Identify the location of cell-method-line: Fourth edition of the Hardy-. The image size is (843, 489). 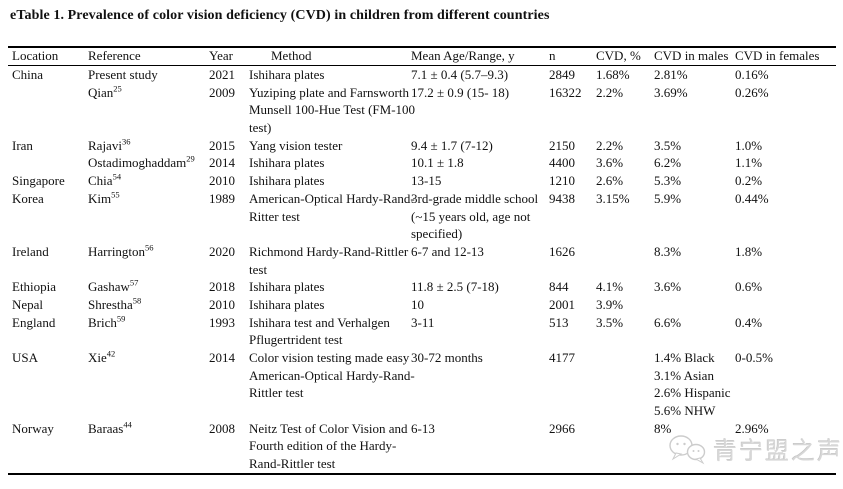
(323, 446).